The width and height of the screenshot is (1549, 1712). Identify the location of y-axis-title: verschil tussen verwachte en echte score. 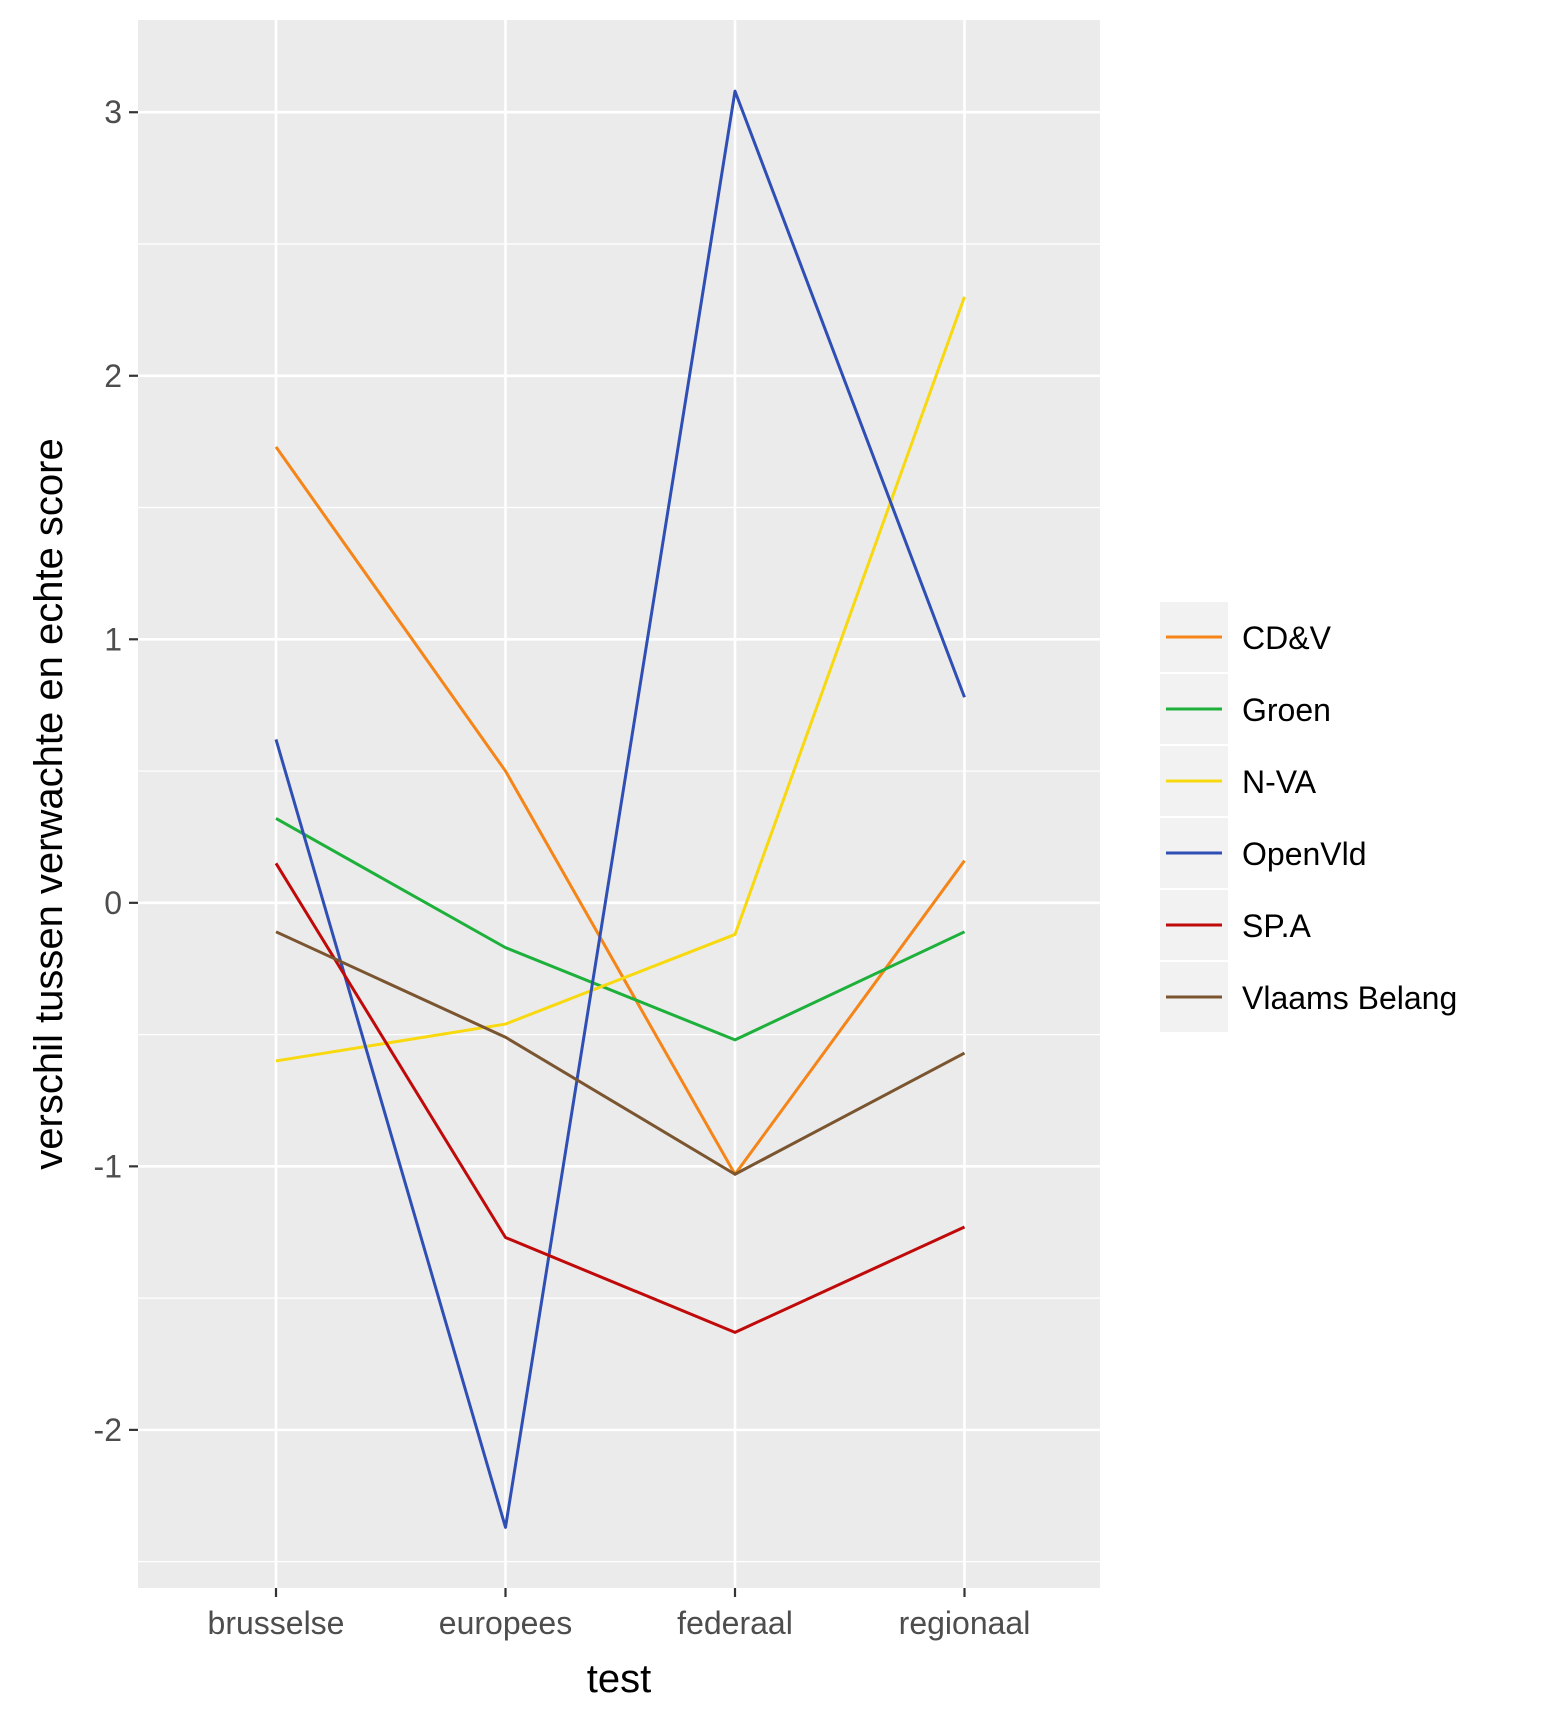
(49, 803).